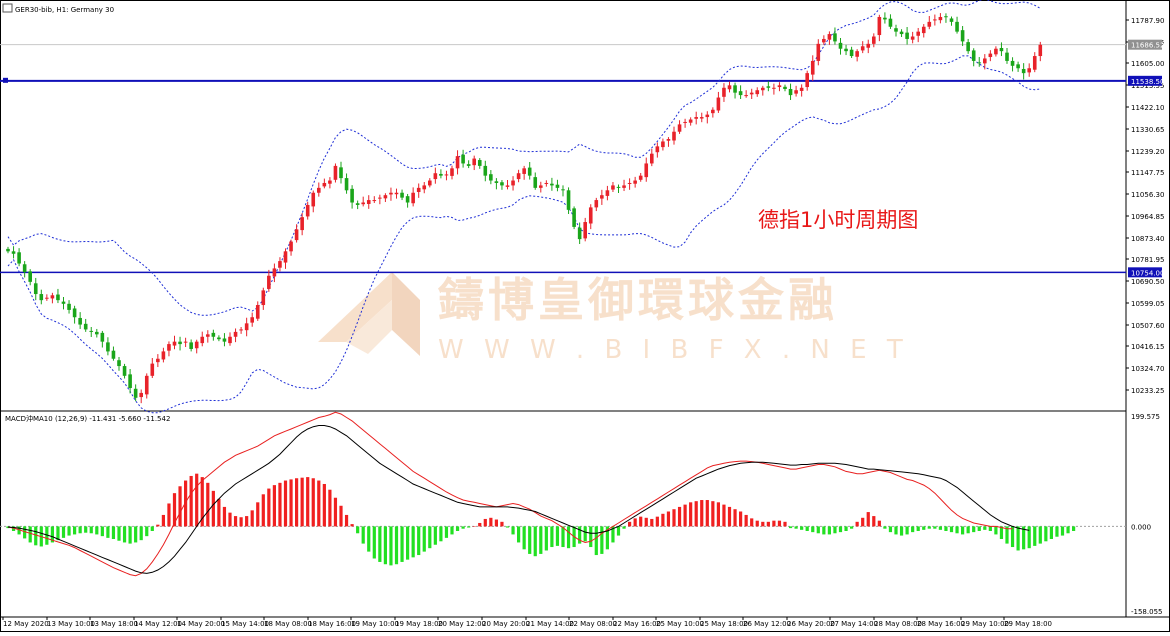 This screenshot has width=1170, height=636. I want to click on time-tick-label: 14 May 12:00, so click(158, 624).